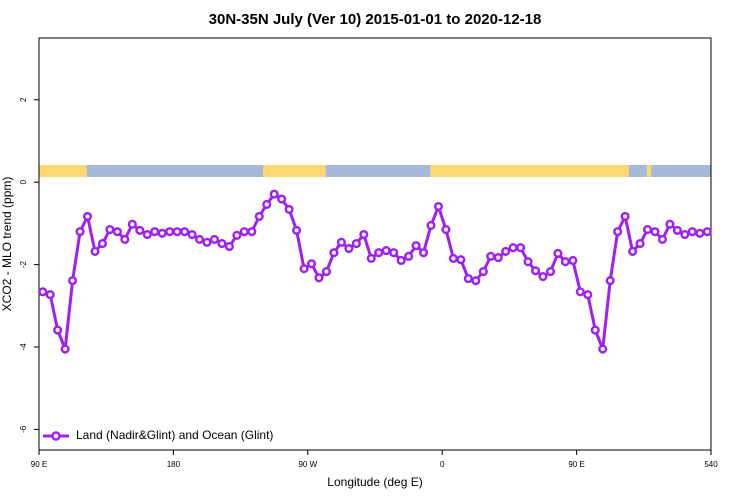  Describe the element at coordinates (307, 464) in the screenshot. I see `x-tick-label: 90 W` at that location.